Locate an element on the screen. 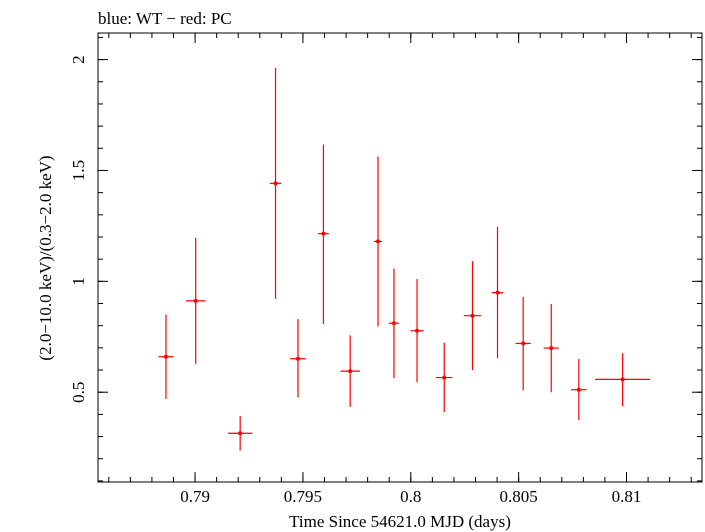 This screenshot has height=532, width=705. y-tick-label: 0.5 is located at coordinates (78, 392).